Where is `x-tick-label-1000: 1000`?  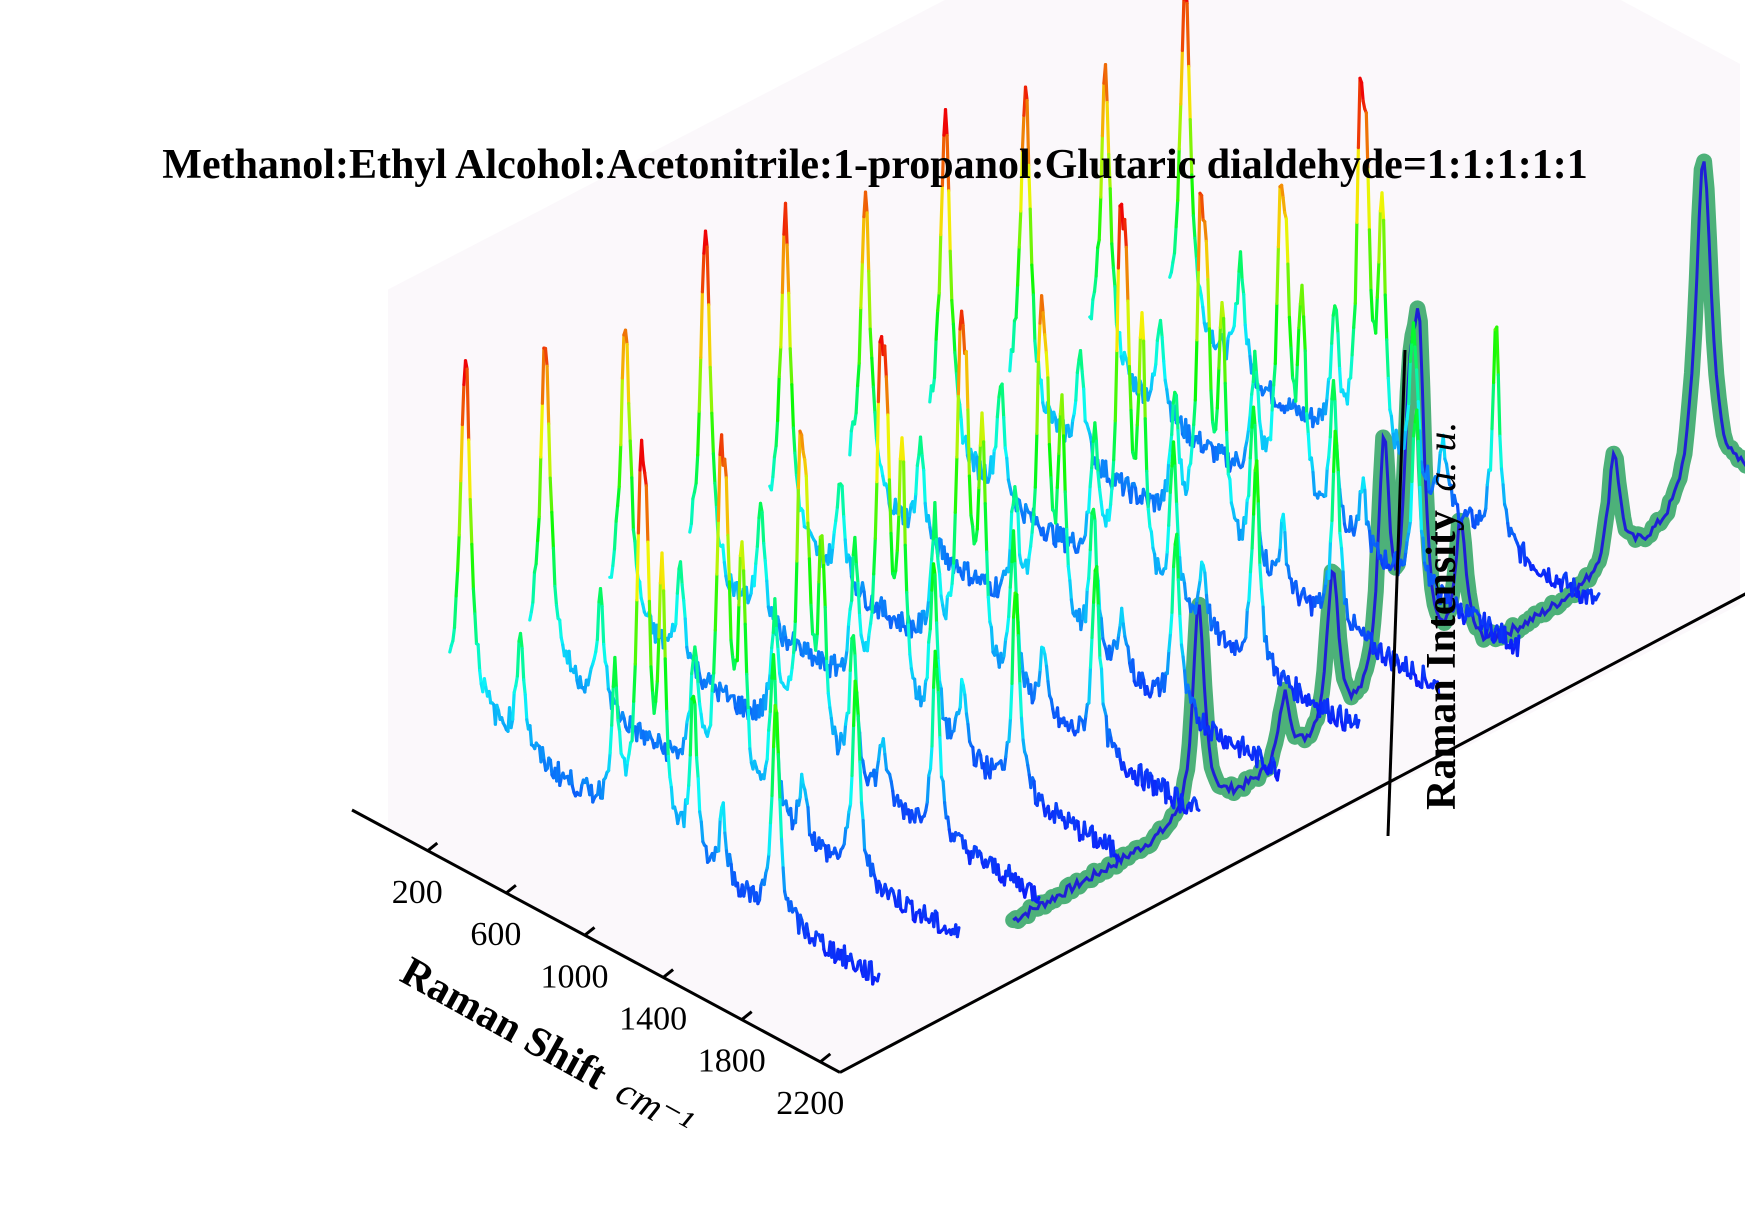 x-tick-label-1000: 1000 is located at coordinates (575, 976).